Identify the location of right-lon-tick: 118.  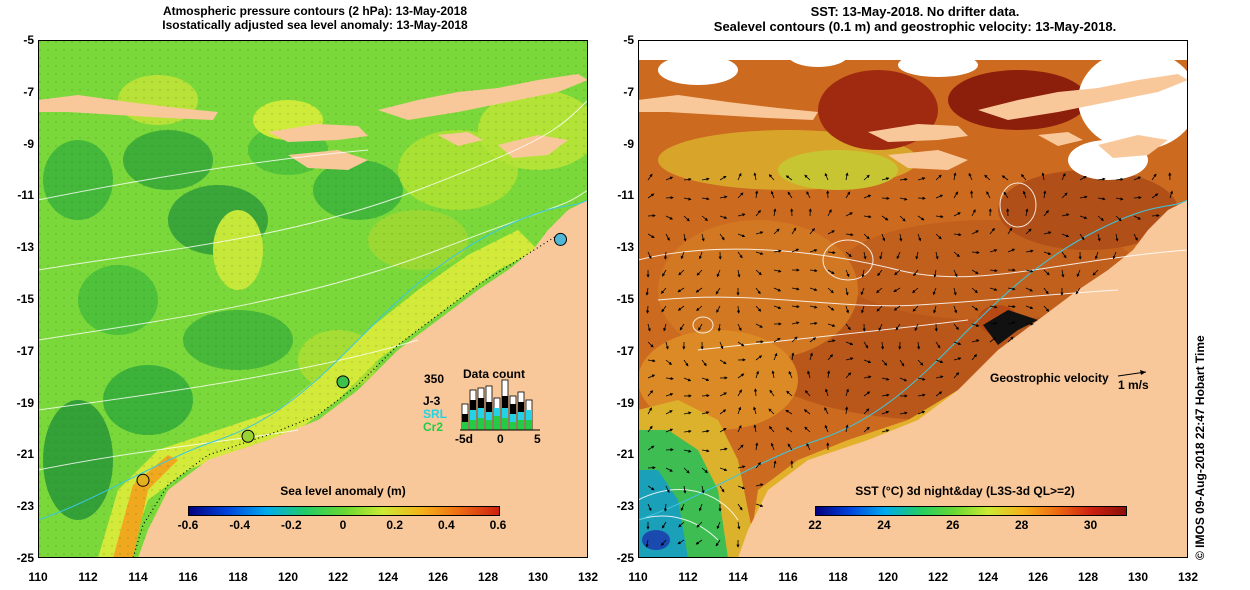
(838, 577).